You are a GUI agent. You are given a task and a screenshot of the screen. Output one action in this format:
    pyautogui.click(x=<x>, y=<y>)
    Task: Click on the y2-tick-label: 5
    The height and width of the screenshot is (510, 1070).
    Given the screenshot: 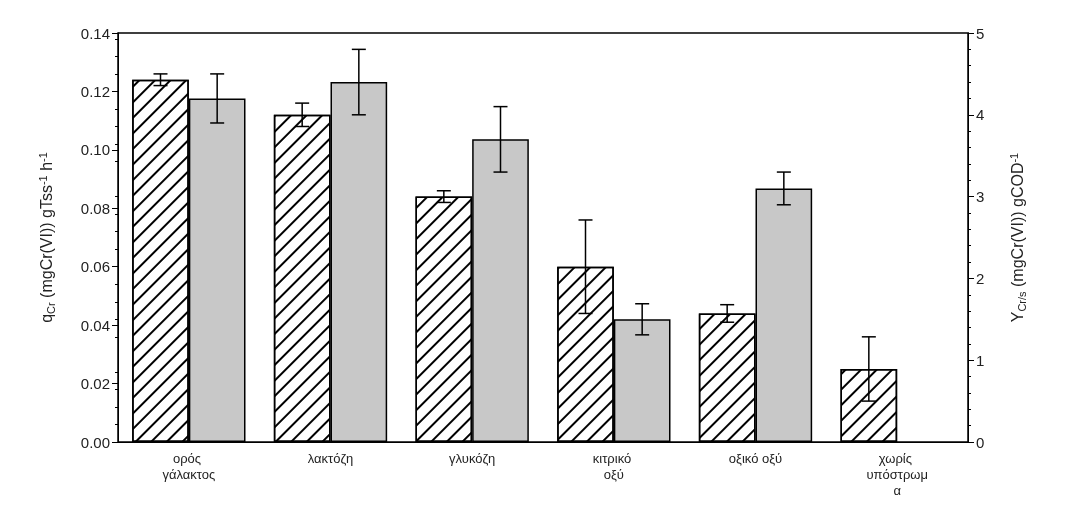 What is the action you would take?
    pyautogui.click(x=980, y=33)
    